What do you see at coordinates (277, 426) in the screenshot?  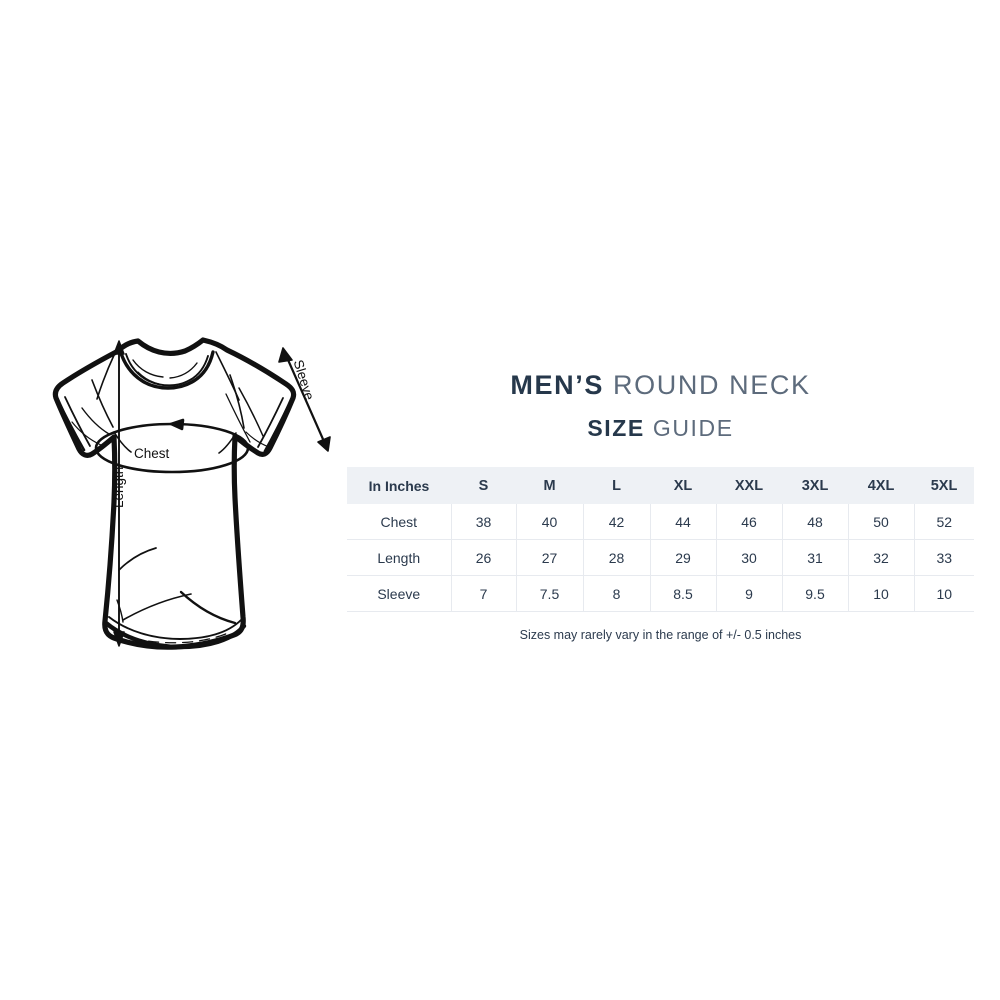 I see `sleeve-cuff-right` at bounding box center [277, 426].